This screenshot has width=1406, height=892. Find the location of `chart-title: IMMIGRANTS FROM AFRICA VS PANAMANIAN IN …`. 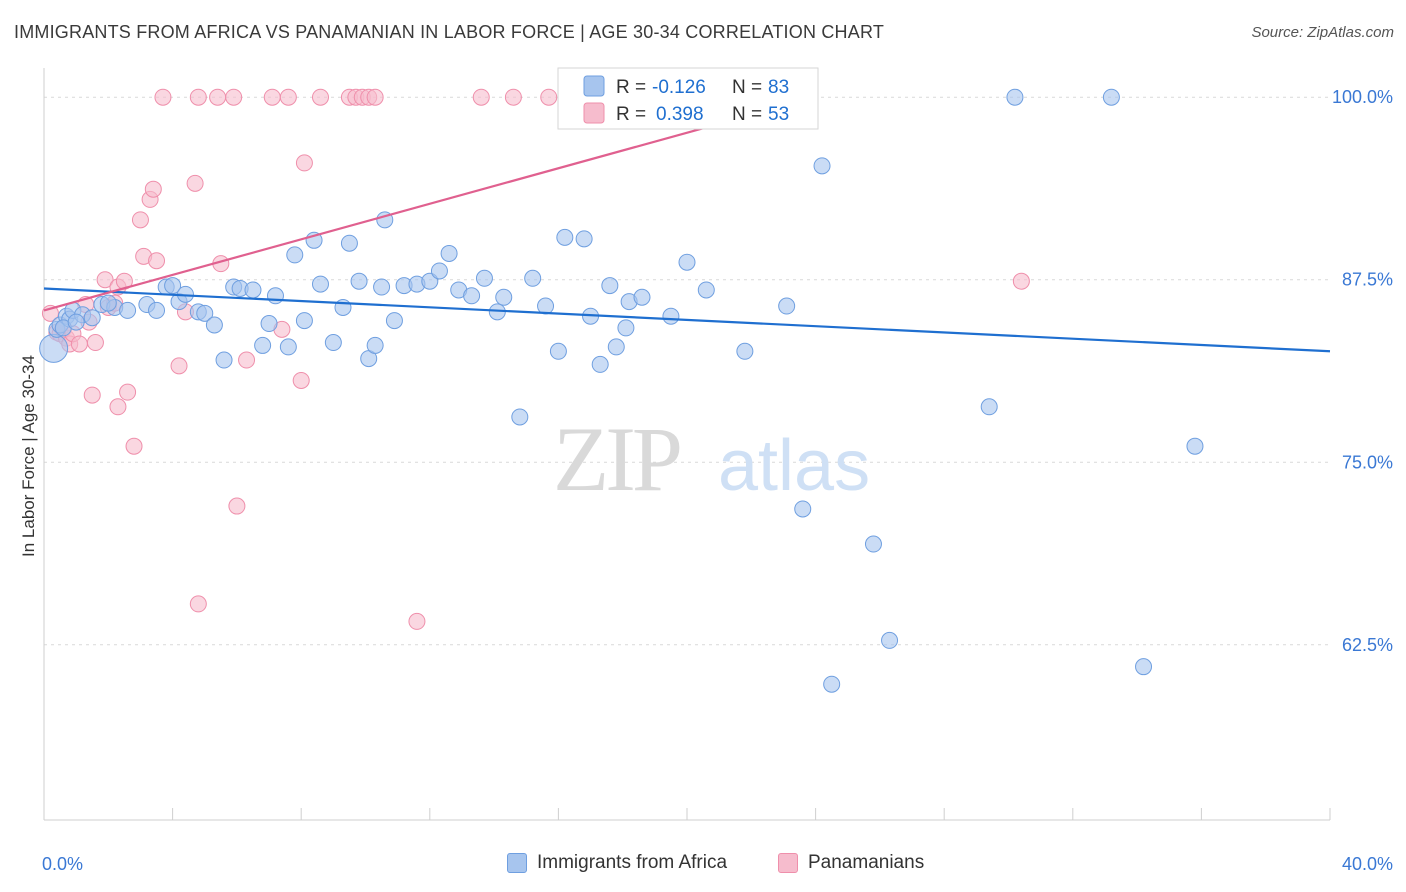

chart-title: IMMIGRANTS FROM AFRICA VS PANAMANIAN IN … is located at coordinates (449, 32).